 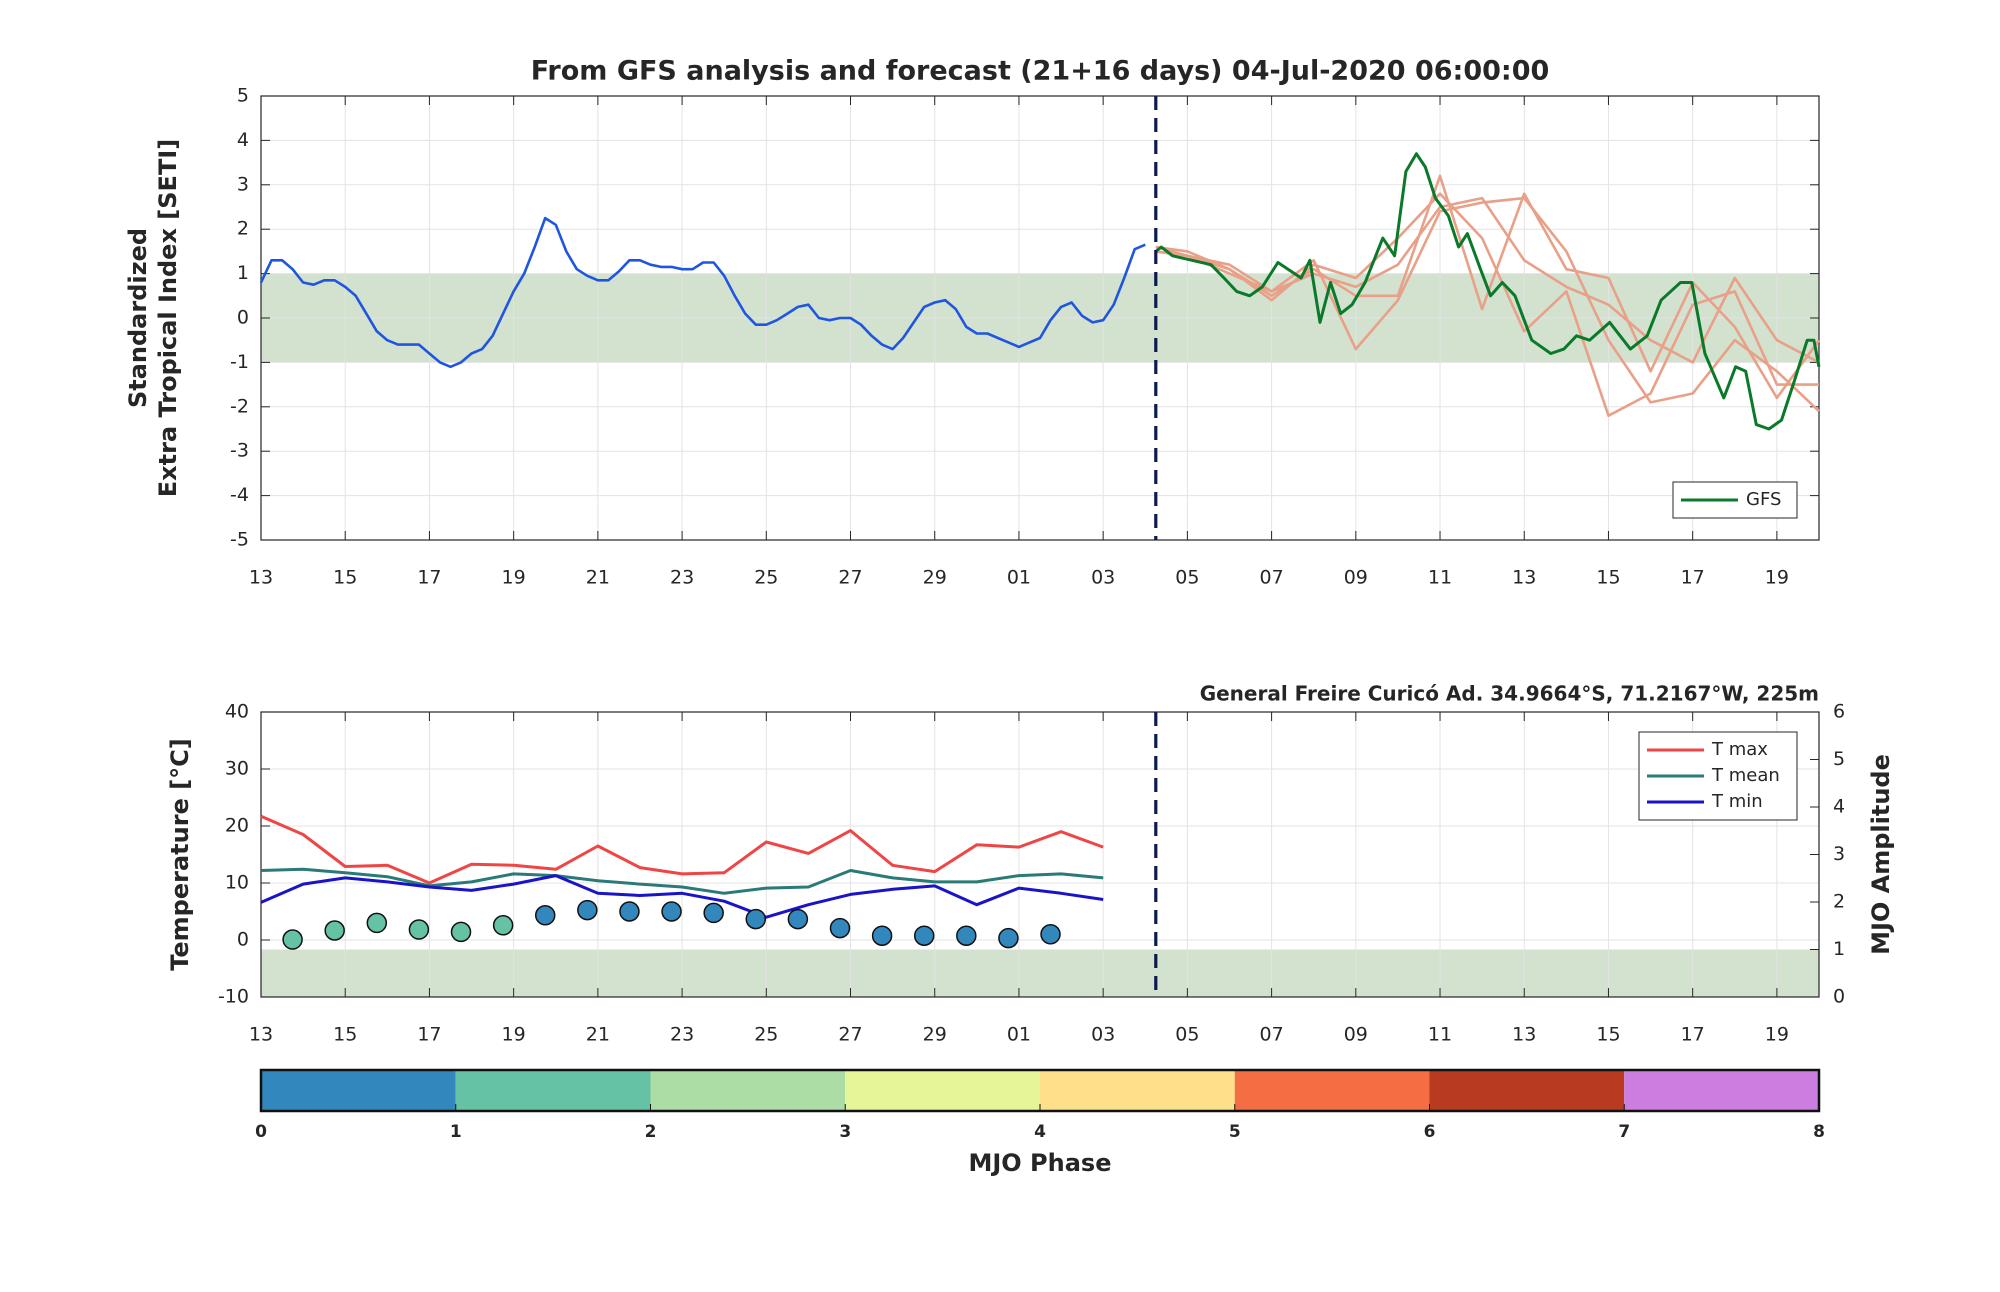 I want to click on y2-tick-label: 5, so click(x=1839, y=759).